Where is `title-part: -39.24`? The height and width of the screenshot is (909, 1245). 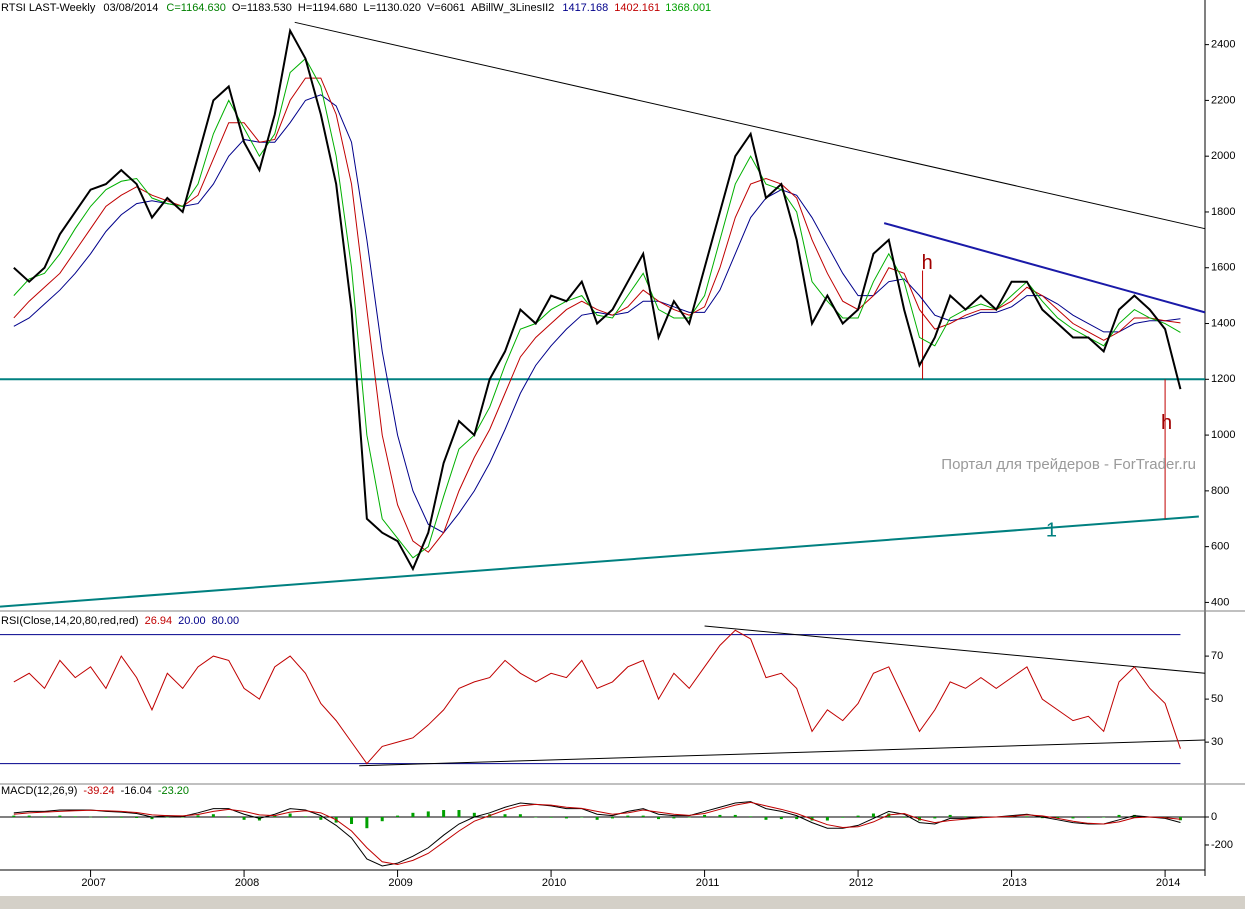
title-part: -39.24 is located at coordinates (98, 791).